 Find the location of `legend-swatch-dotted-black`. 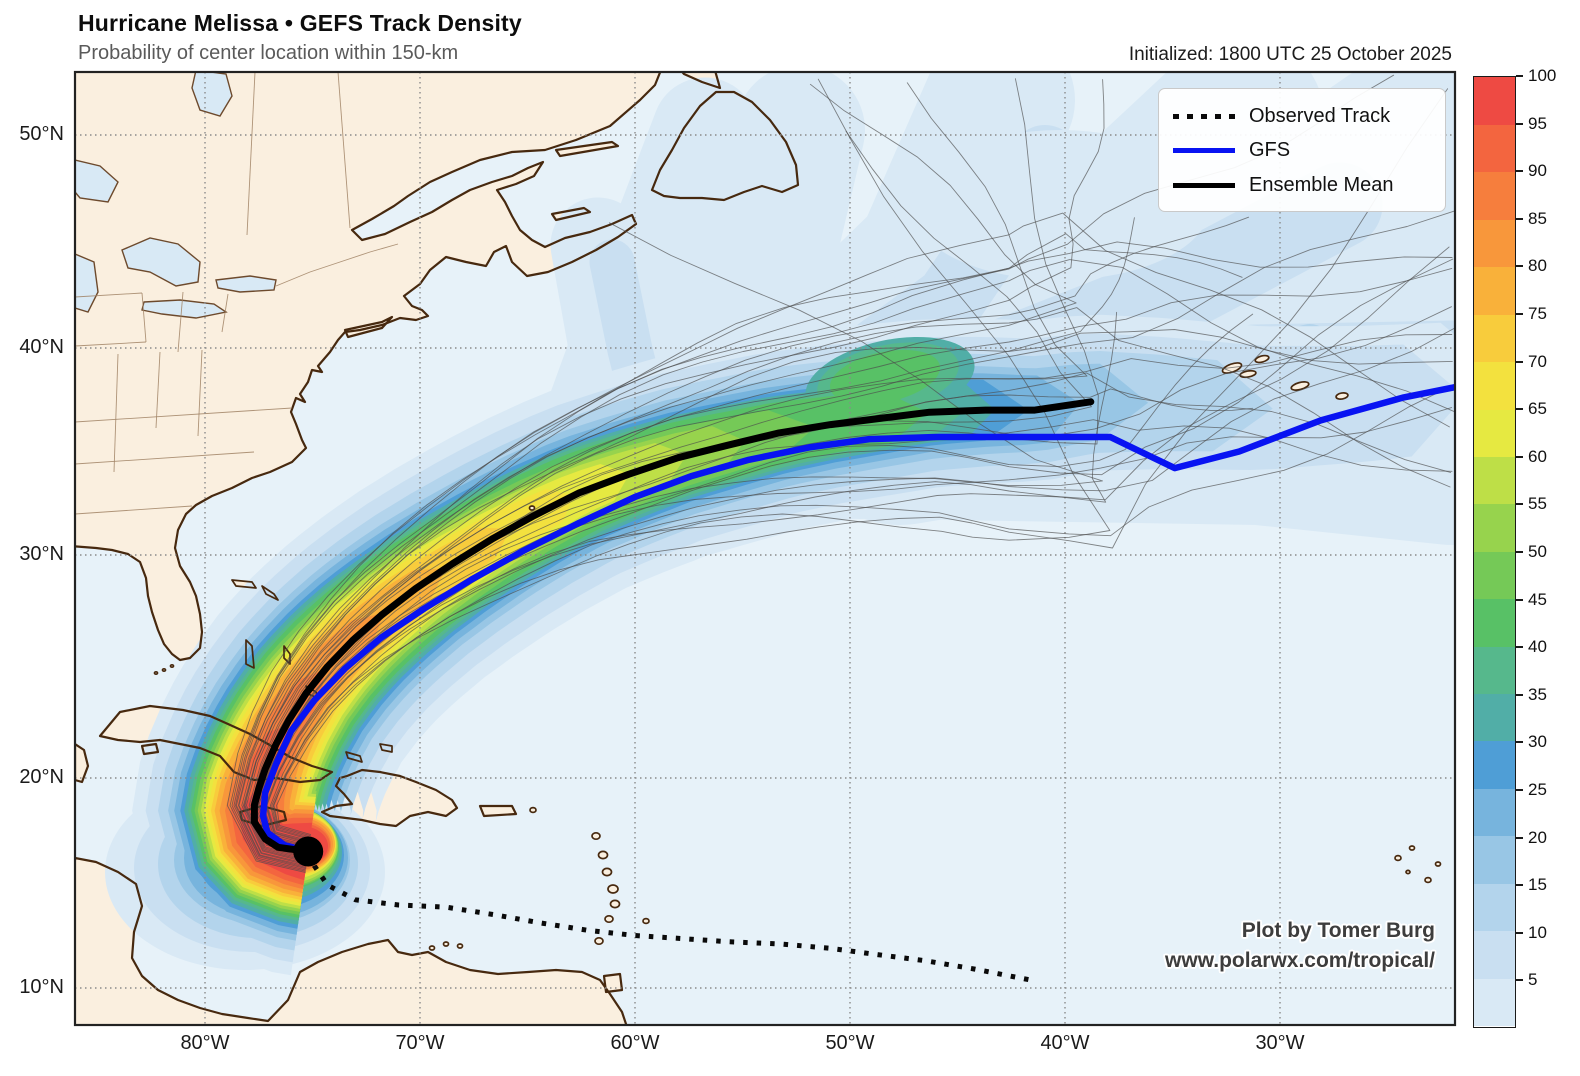

legend-swatch-dotted-black is located at coordinates (1204, 116).